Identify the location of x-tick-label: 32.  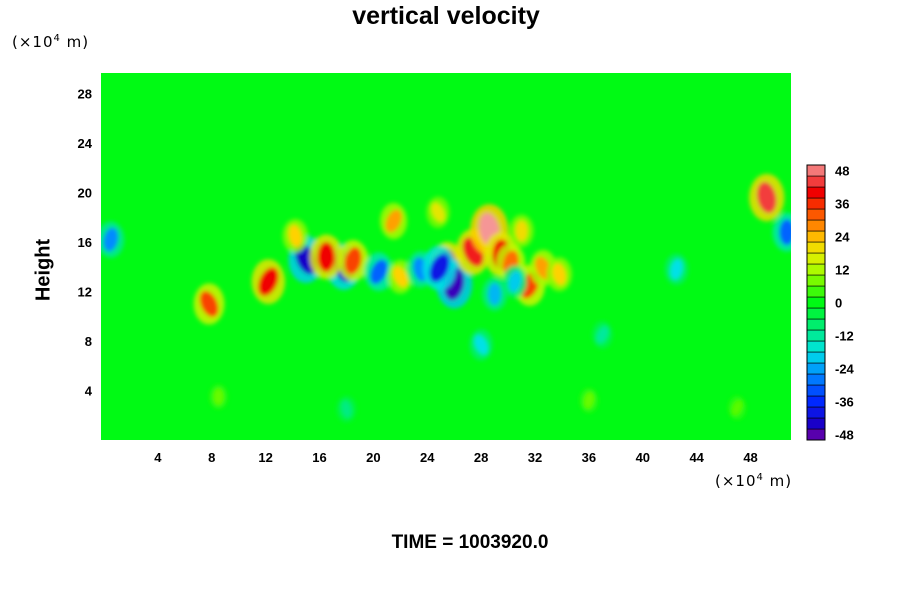
(535, 457).